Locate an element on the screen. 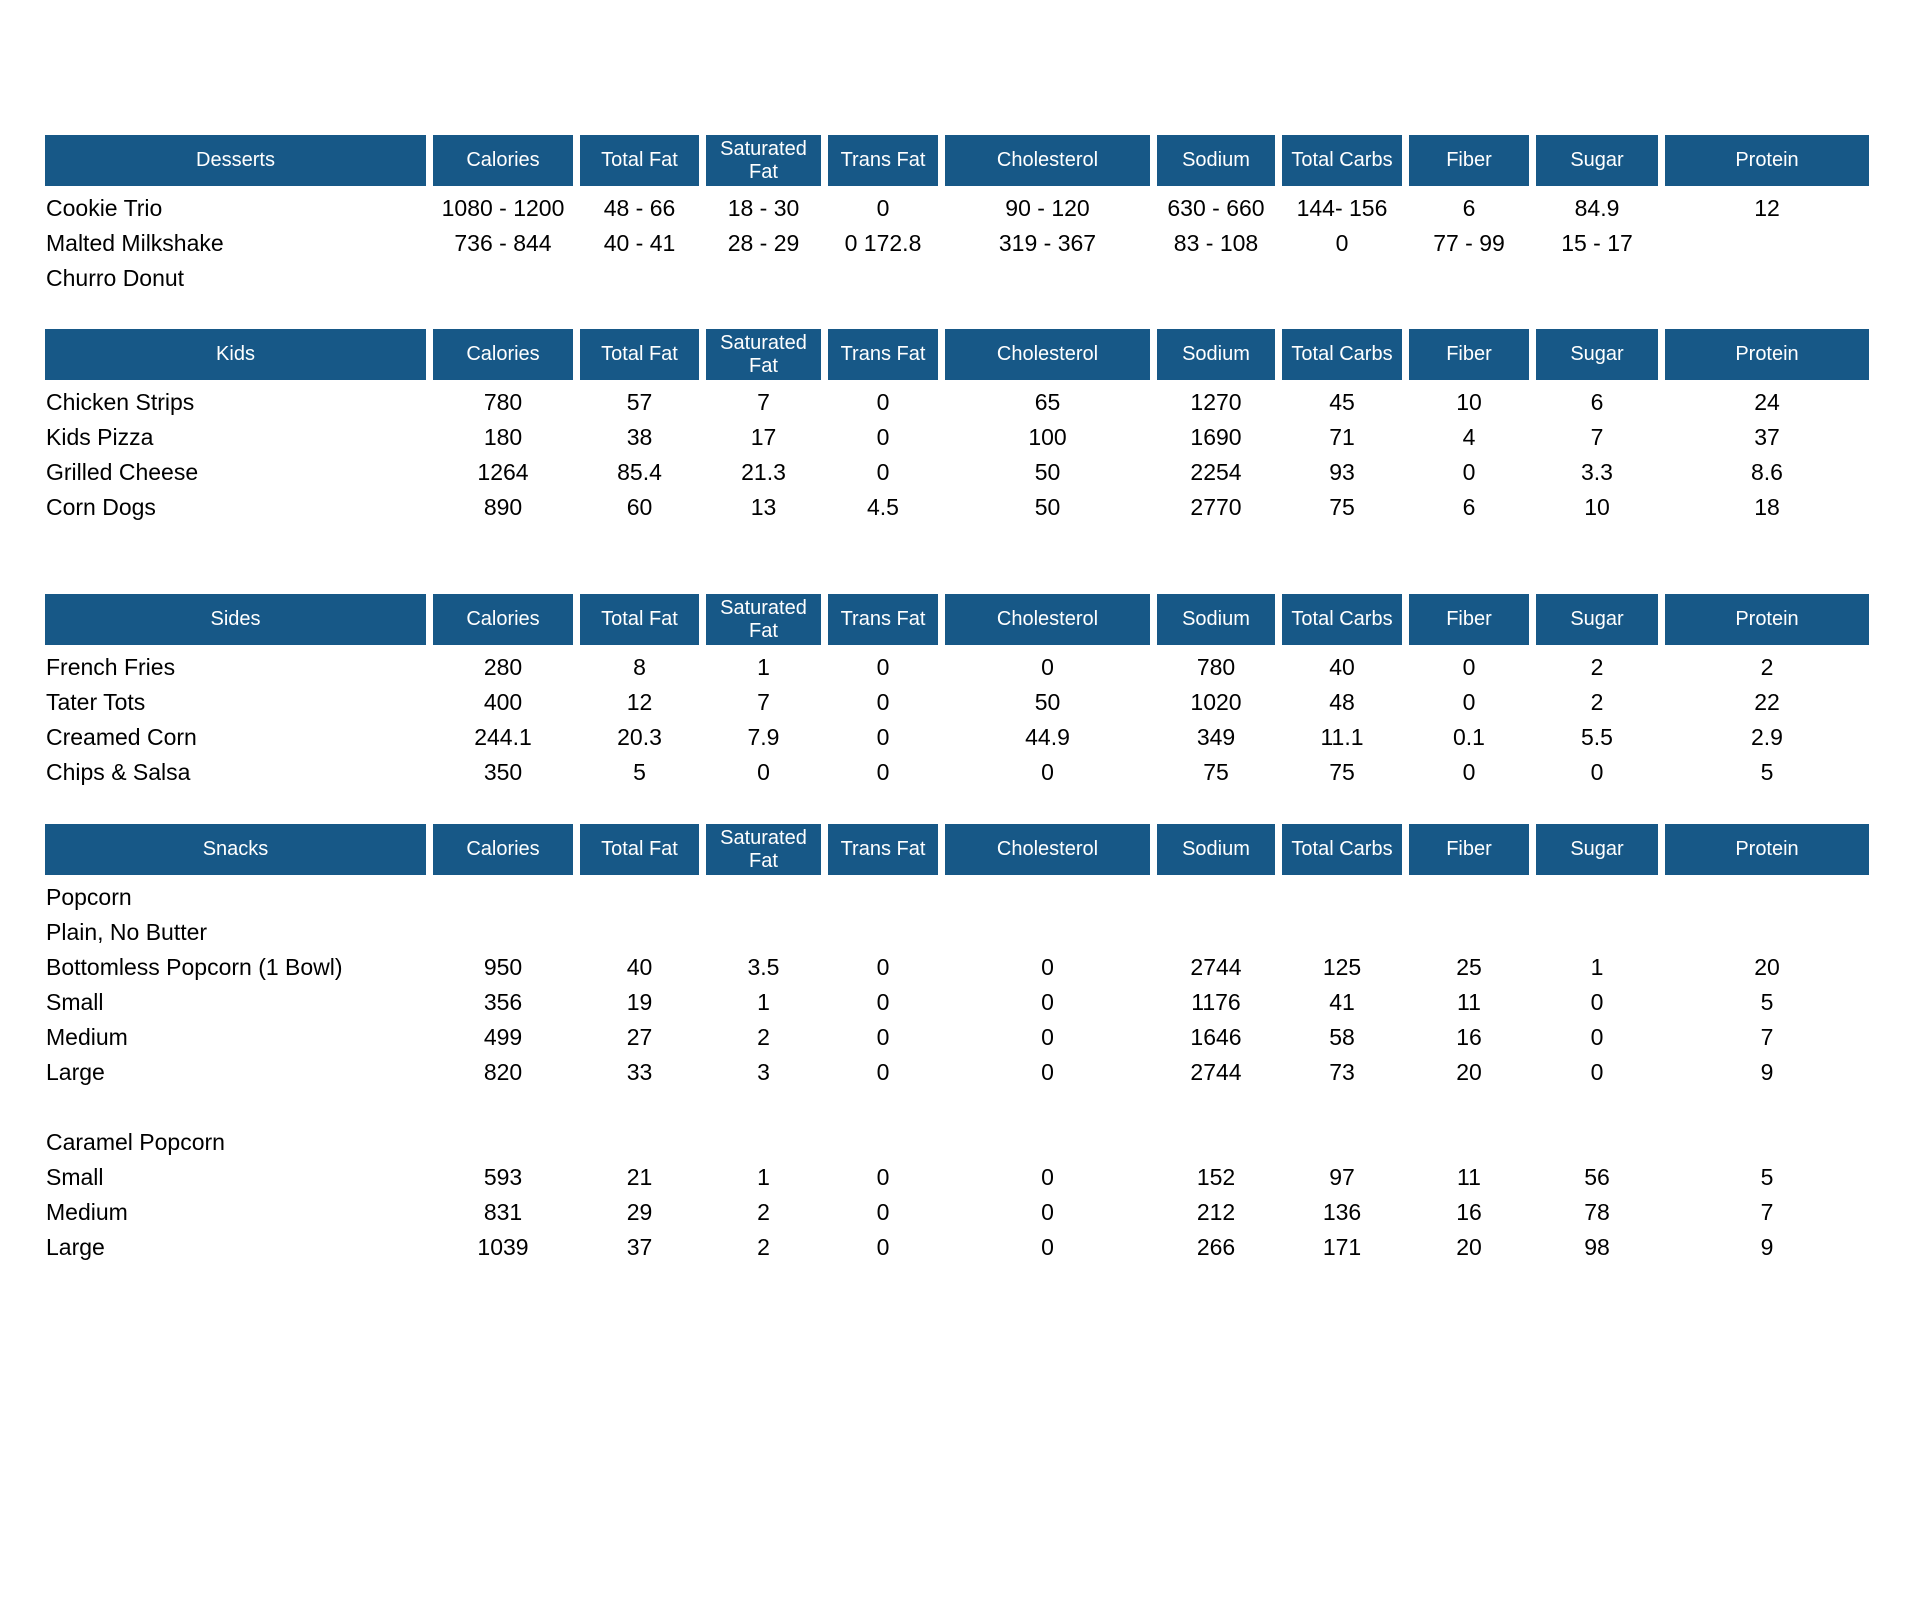 The height and width of the screenshot is (1619, 1920). value-cell: 2254 is located at coordinates (1216, 472).